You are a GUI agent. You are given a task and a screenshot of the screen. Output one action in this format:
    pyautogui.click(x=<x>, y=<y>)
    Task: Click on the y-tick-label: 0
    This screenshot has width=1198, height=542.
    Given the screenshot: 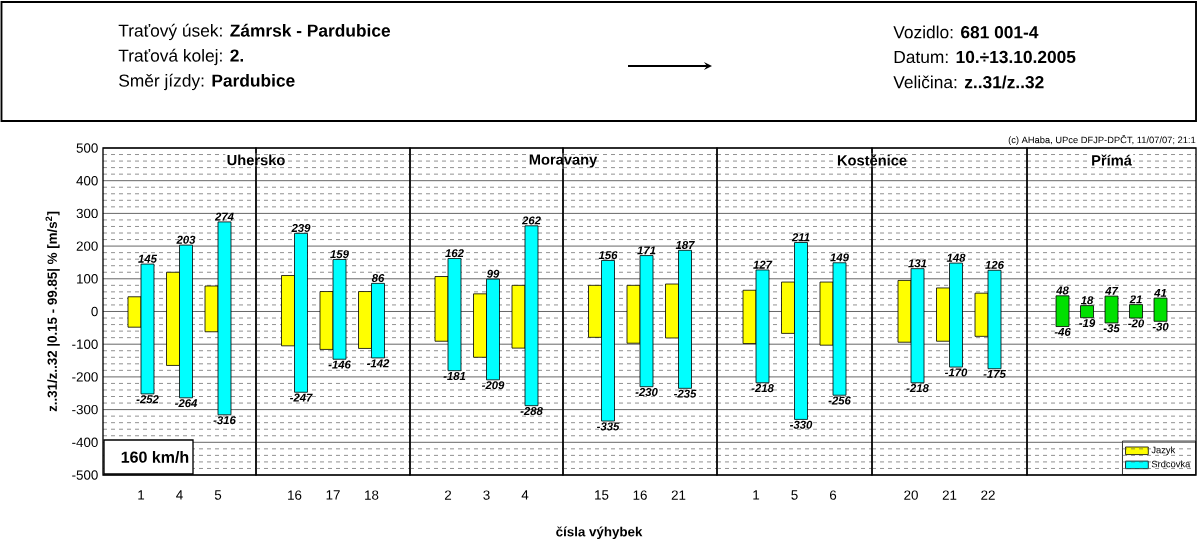 What is the action you would take?
    pyautogui.click(x=94, y=311)
    